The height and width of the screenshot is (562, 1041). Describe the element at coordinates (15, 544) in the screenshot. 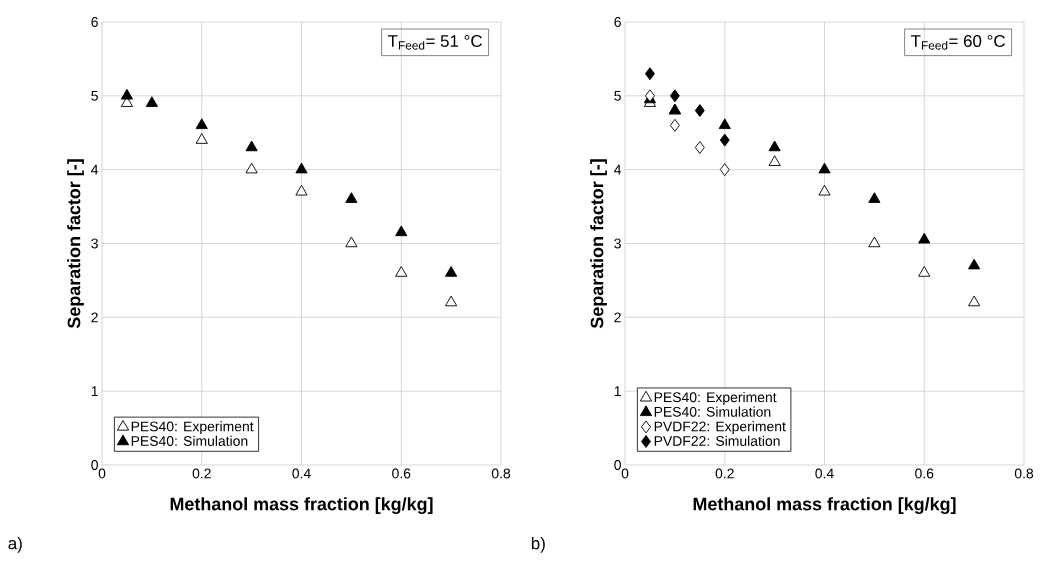

I see `text: a)` at that location.